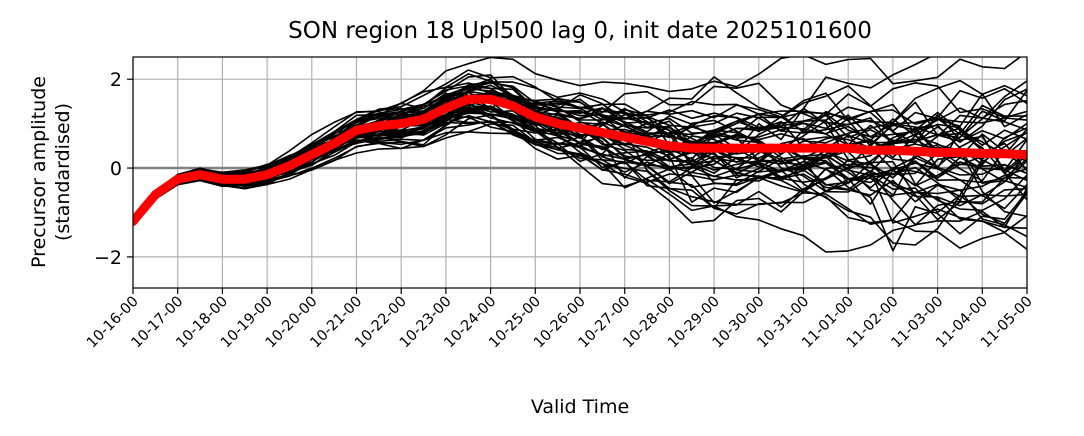 The width and height of the screenshot is (1084, 436). I want to click on y-tick-label: −2, so click(108, 258).